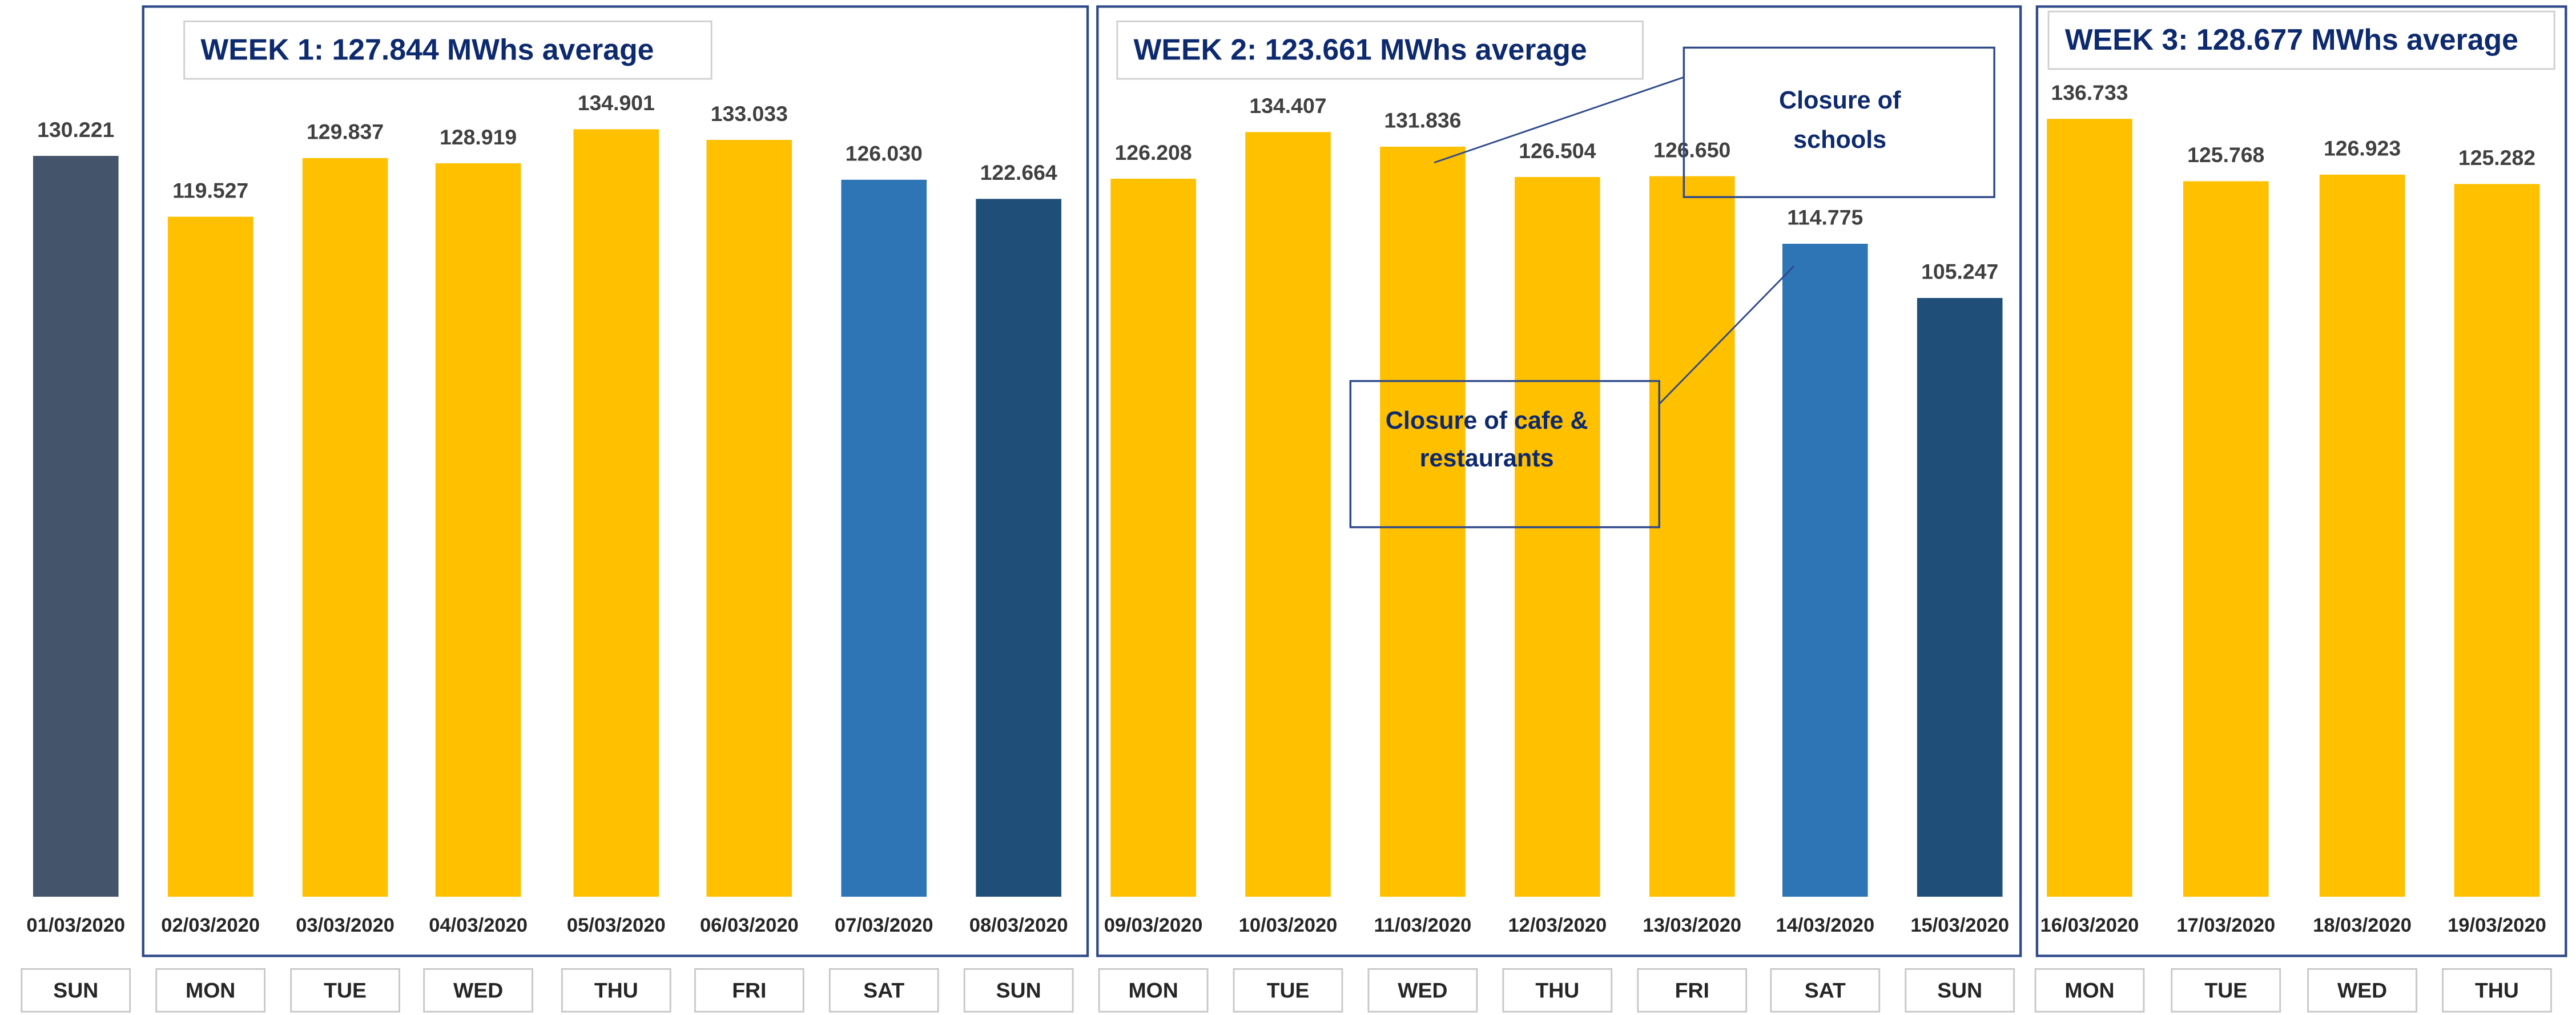  Describe the element at coordinates (2089, 92) in the screenshot. I see `value-label: 136.733` at that location.